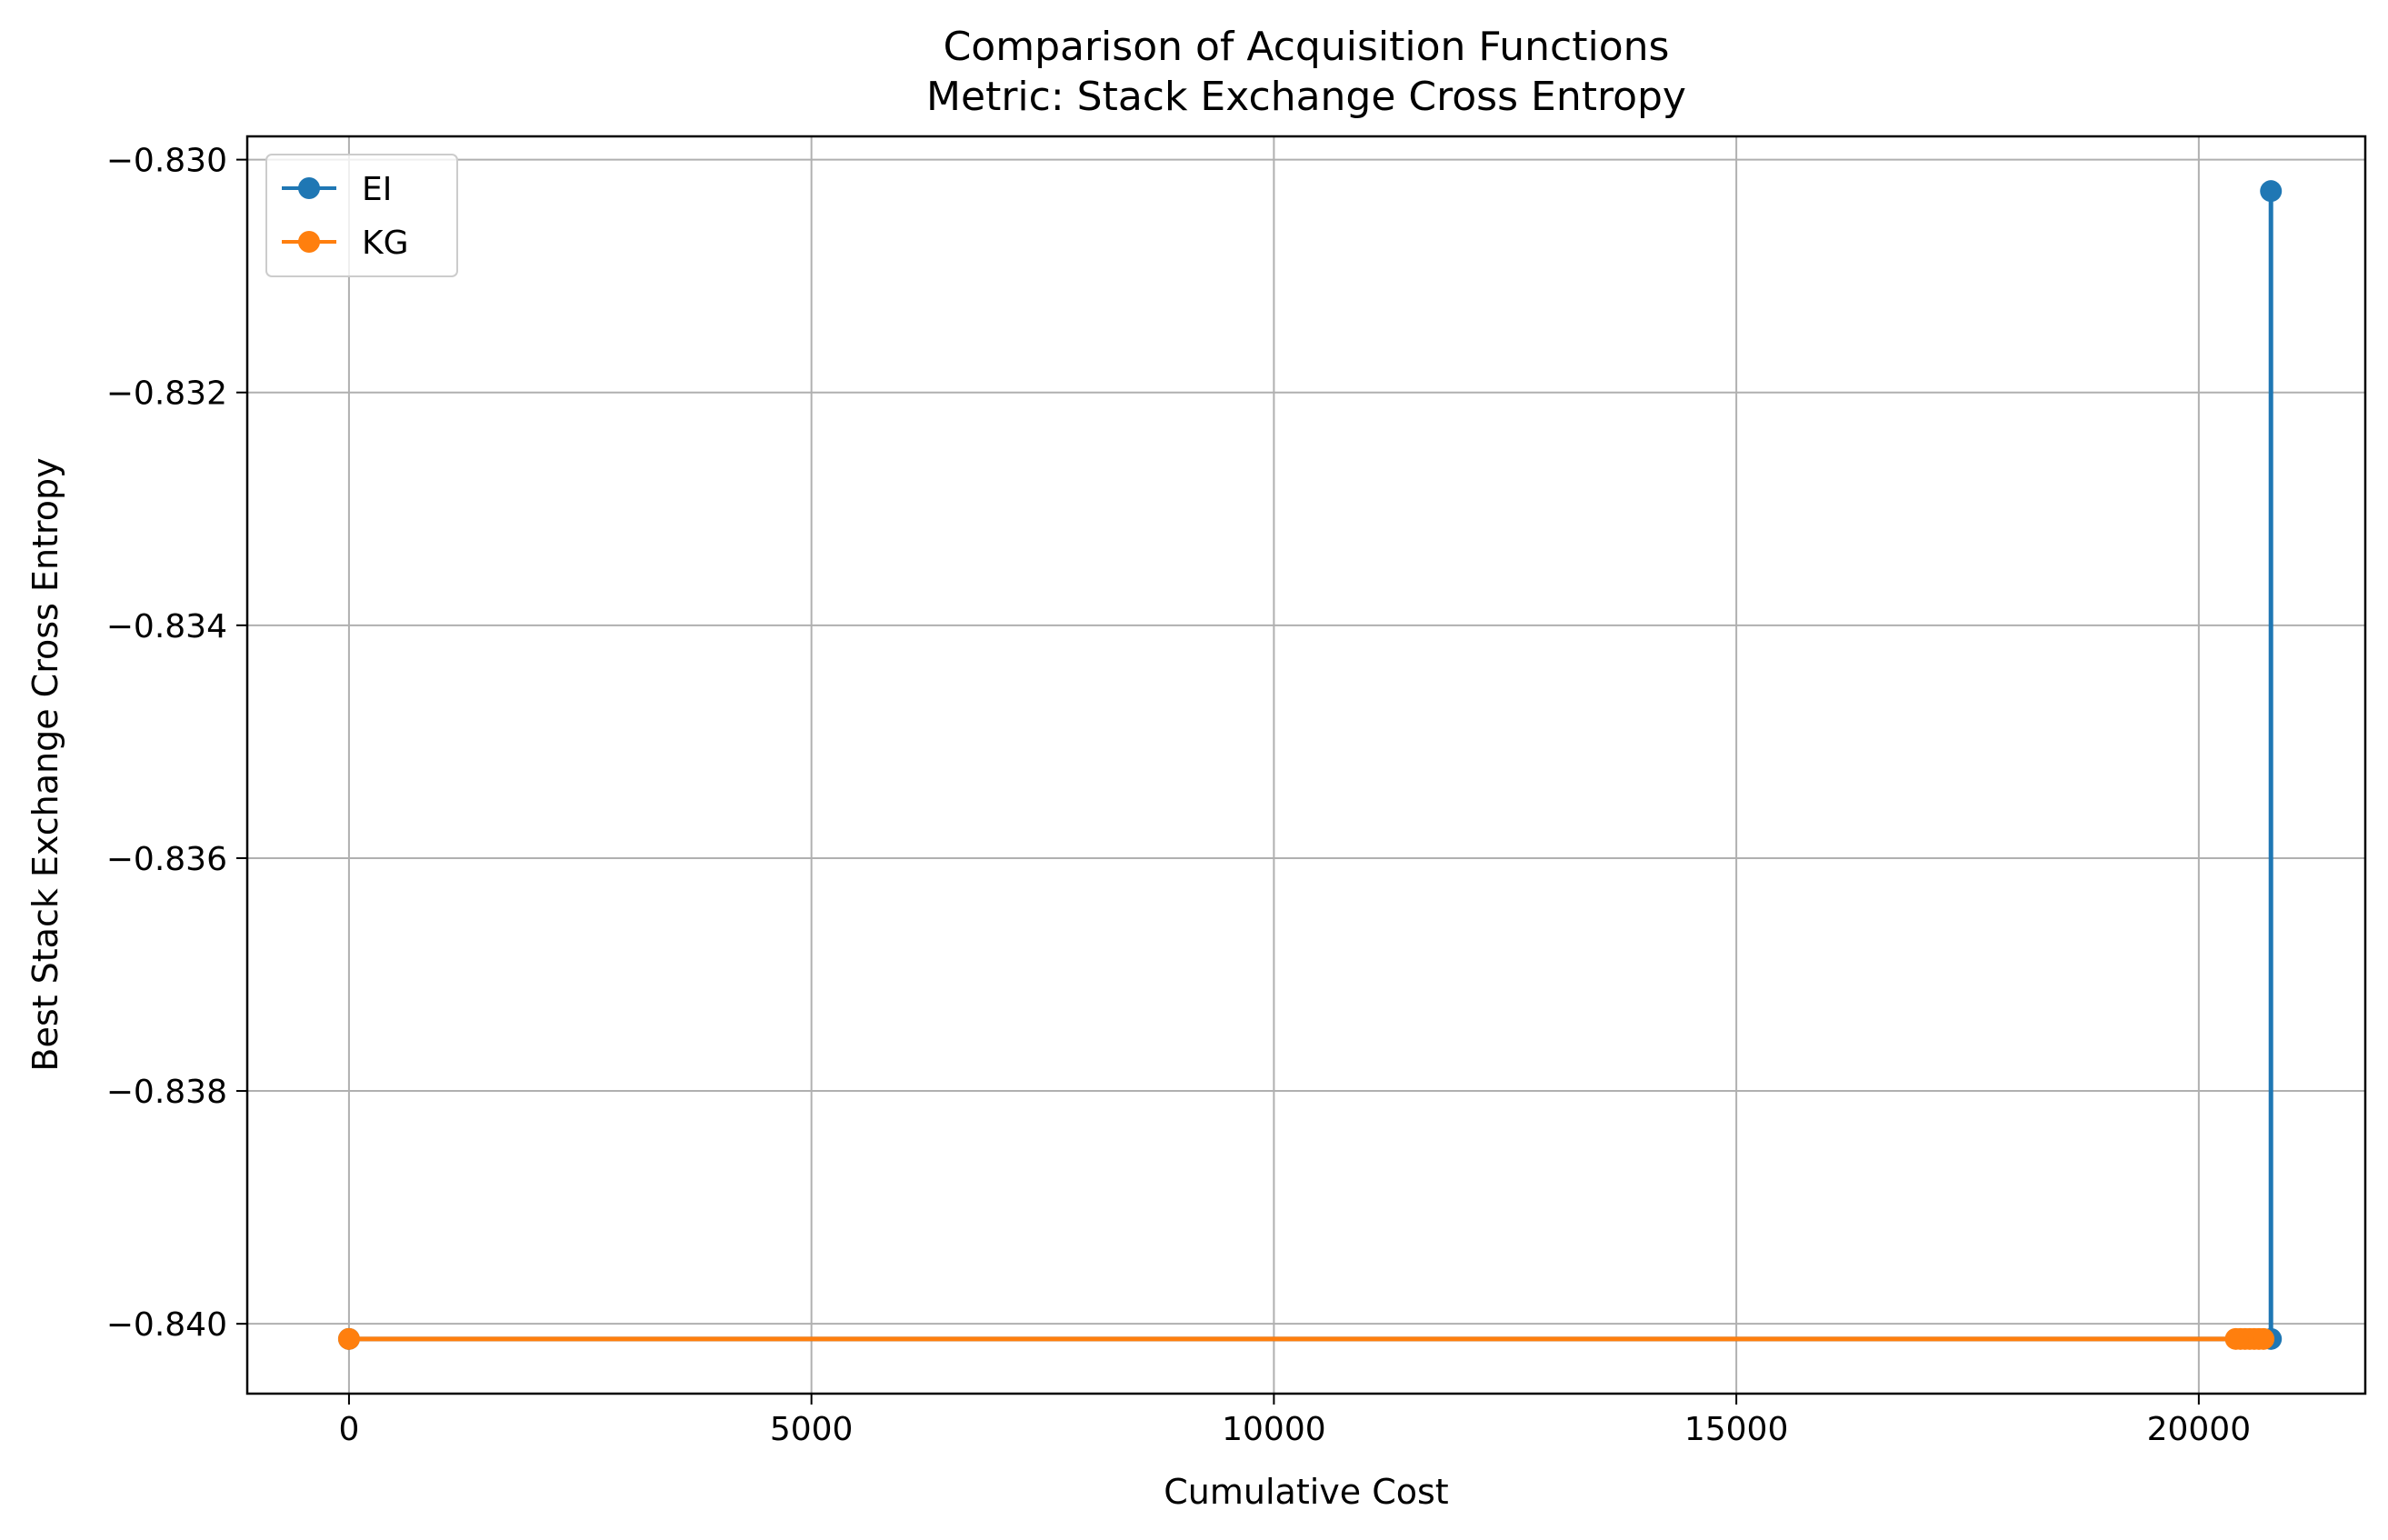  What do you see at coordinates (361, 215) in the screenshot?
I see `legend: EI KG` at bounding box center [361, 215].